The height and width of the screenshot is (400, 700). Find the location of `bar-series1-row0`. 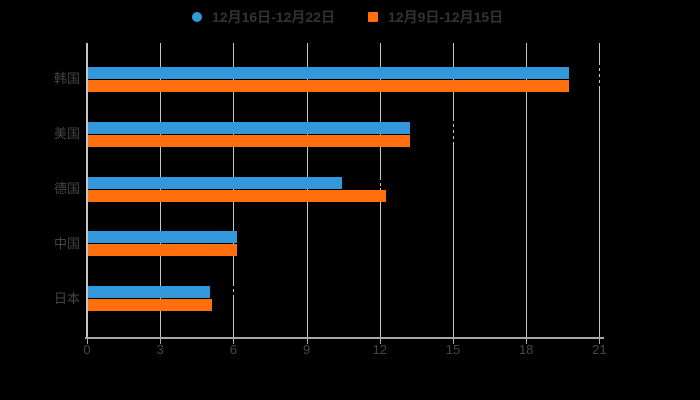

bar-series1-row0 is located at coordinates (328, 72).